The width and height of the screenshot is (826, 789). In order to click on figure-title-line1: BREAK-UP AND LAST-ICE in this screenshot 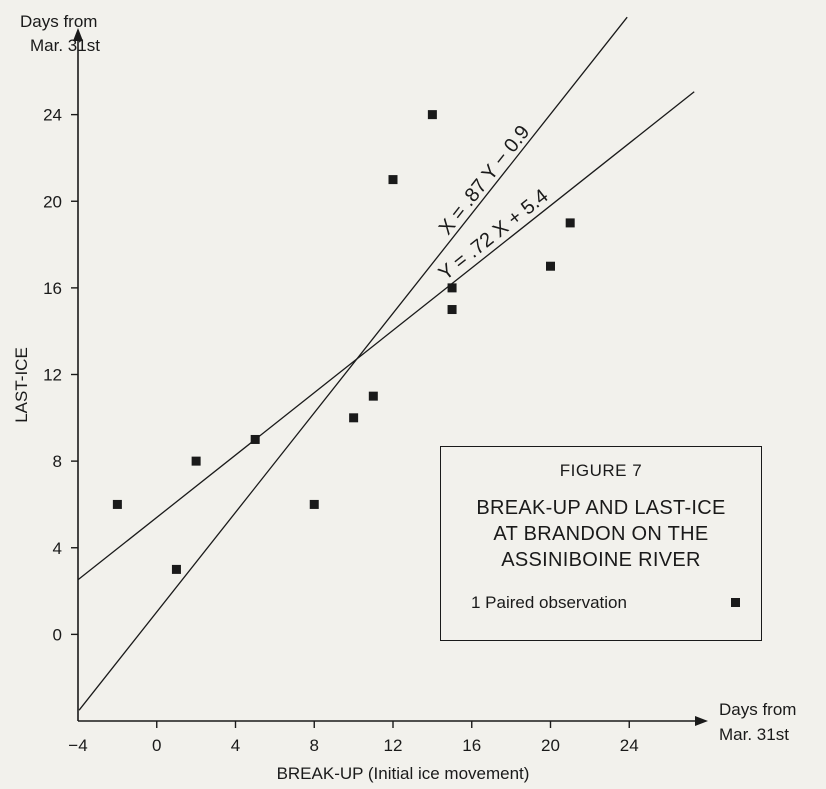, I will do `click(601, 508)`.